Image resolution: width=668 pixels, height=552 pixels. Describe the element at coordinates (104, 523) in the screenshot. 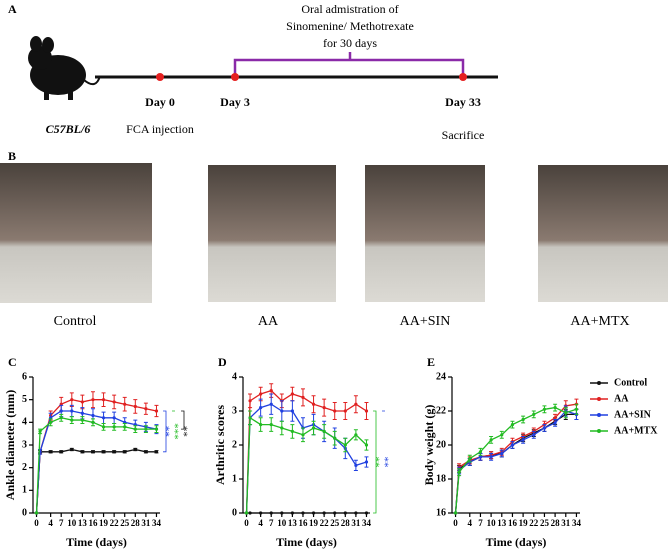

I see `x-tick-label: 19` at that location.